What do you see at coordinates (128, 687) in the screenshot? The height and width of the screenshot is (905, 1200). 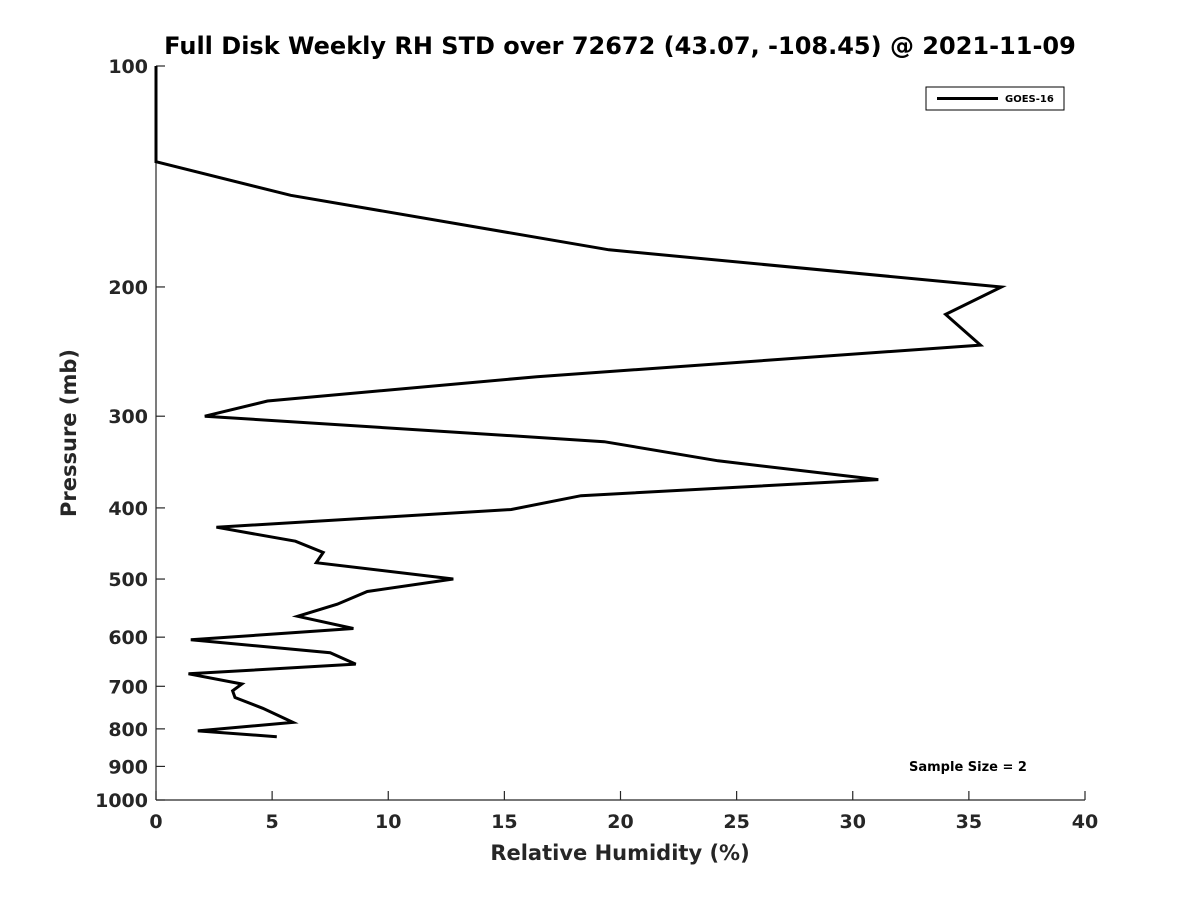 I see `y-tick-label: 700` at bounding box center [128, 687].